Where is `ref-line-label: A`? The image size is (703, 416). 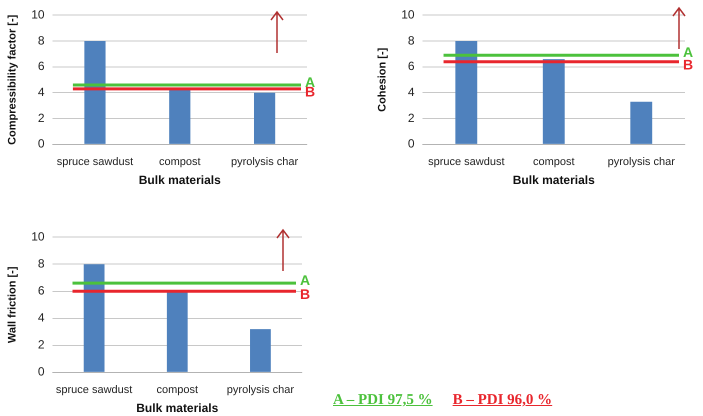
ref-line-label: A is located at coordinates (305, 280).